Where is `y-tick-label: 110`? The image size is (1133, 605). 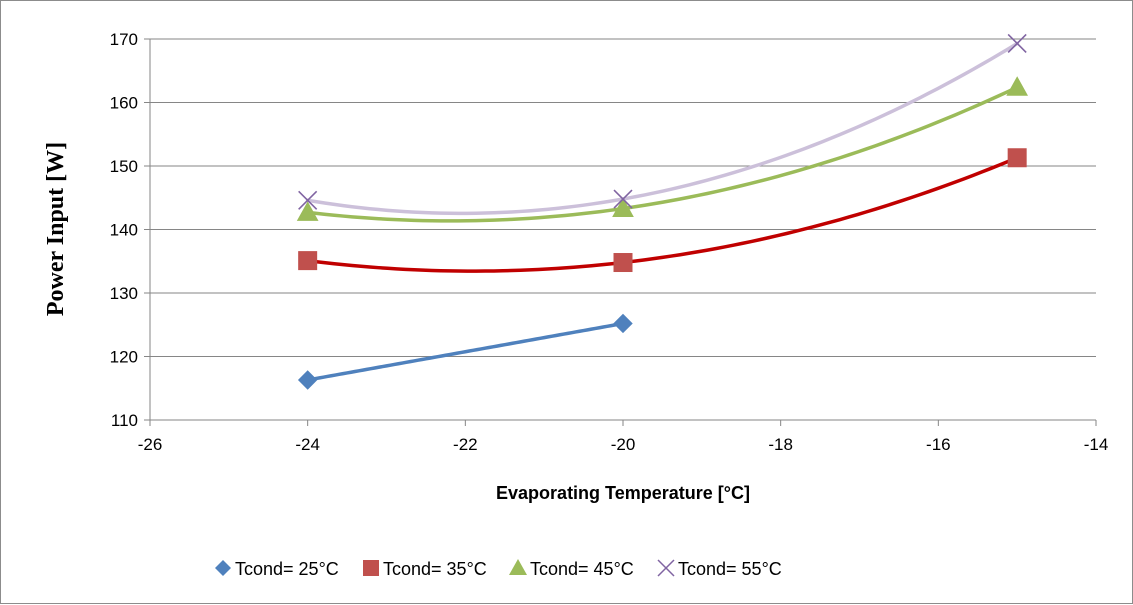 y-tick-label: 110 is located at coordinates (124, 420).